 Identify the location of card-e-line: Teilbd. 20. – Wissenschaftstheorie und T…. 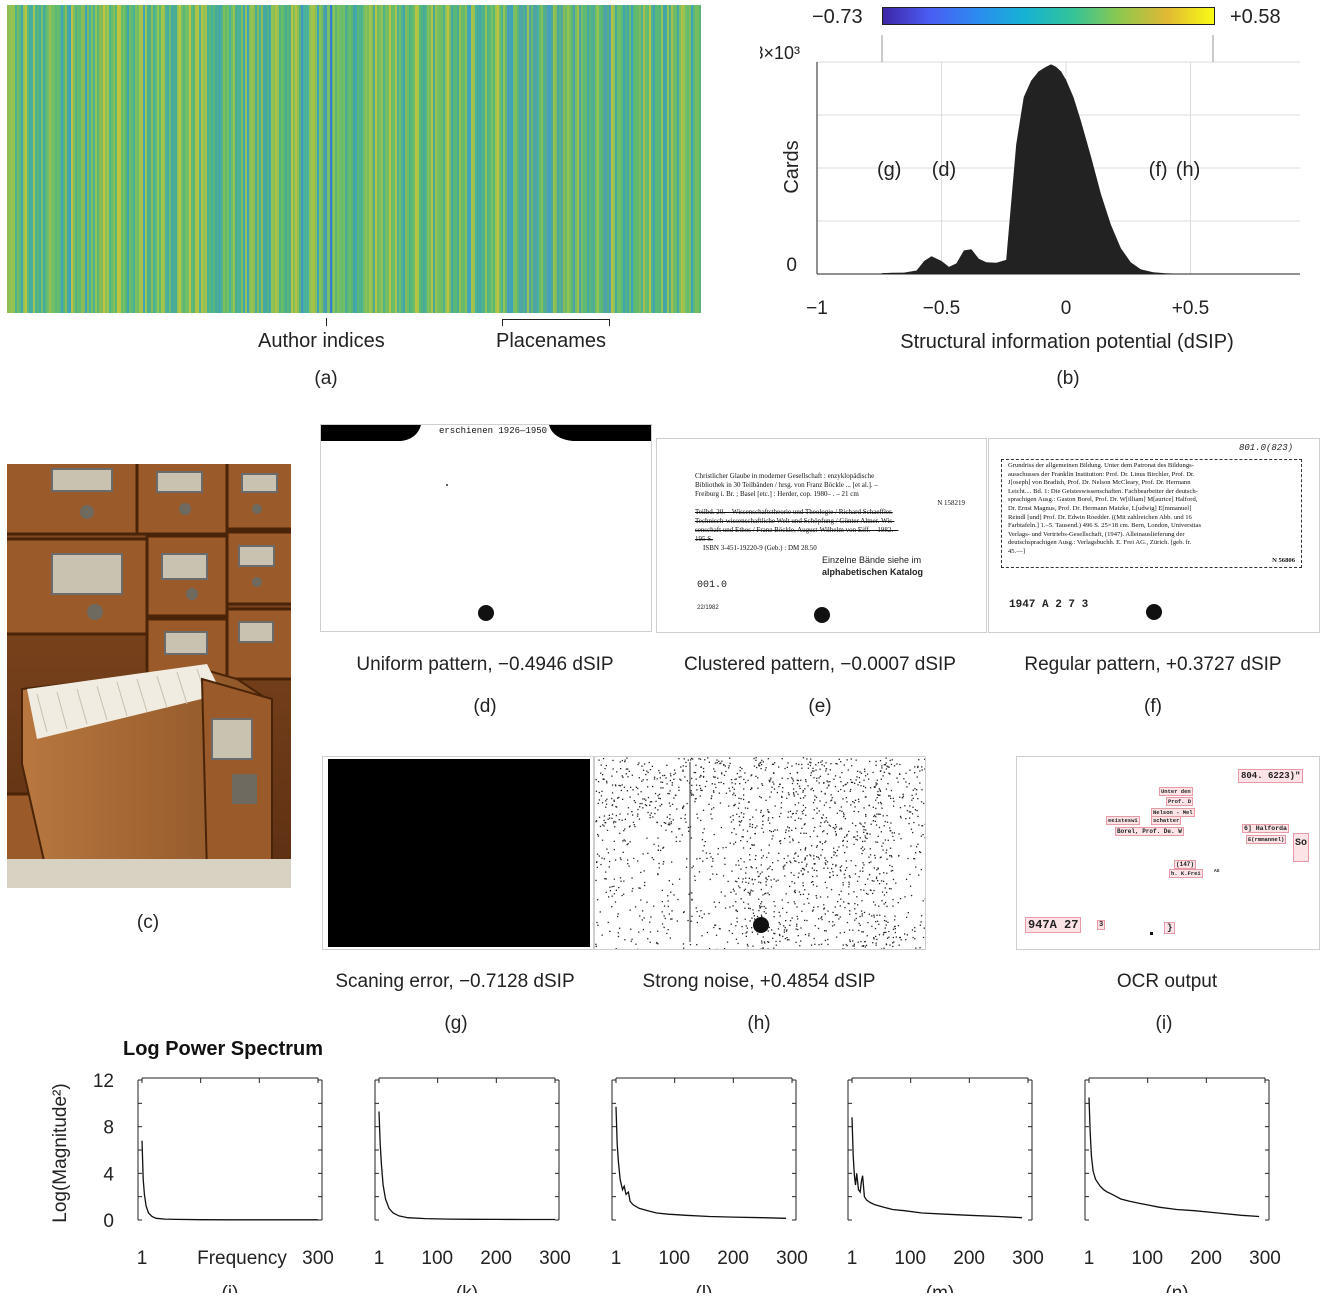
(794, 512).